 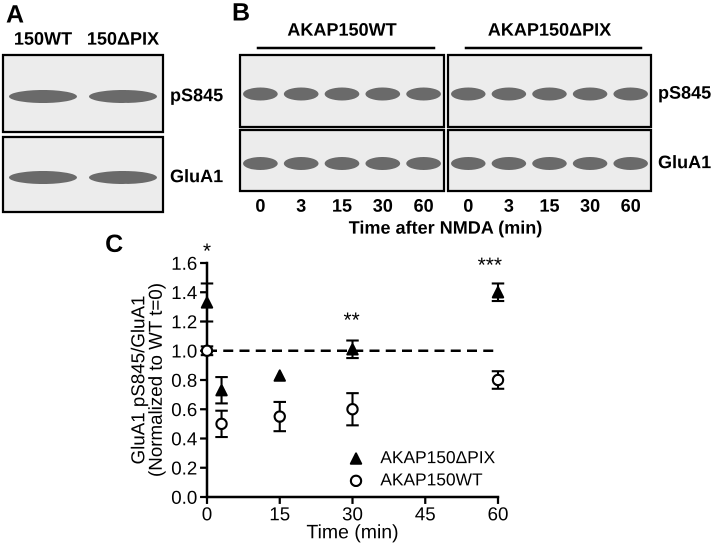 What do you see at coordinates (114, 243) in the screenshot?
I see `chart-title: C` at bounding box center [114, 243].